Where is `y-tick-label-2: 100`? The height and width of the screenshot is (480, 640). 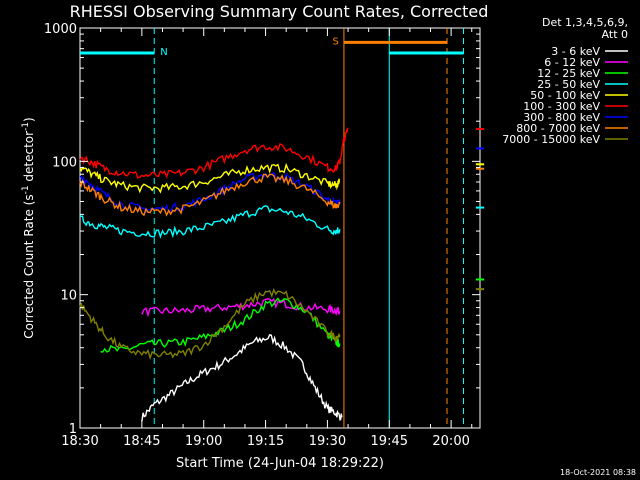 y-tick-label-2: 100 is located at coordinates (64, 162).